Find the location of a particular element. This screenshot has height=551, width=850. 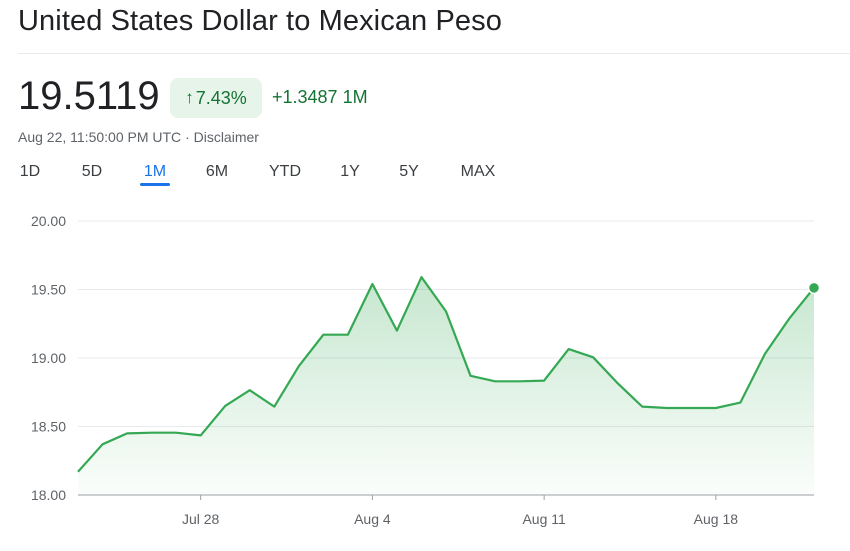

y-tick-label: 19.50 is located at coordinates (48, 290).